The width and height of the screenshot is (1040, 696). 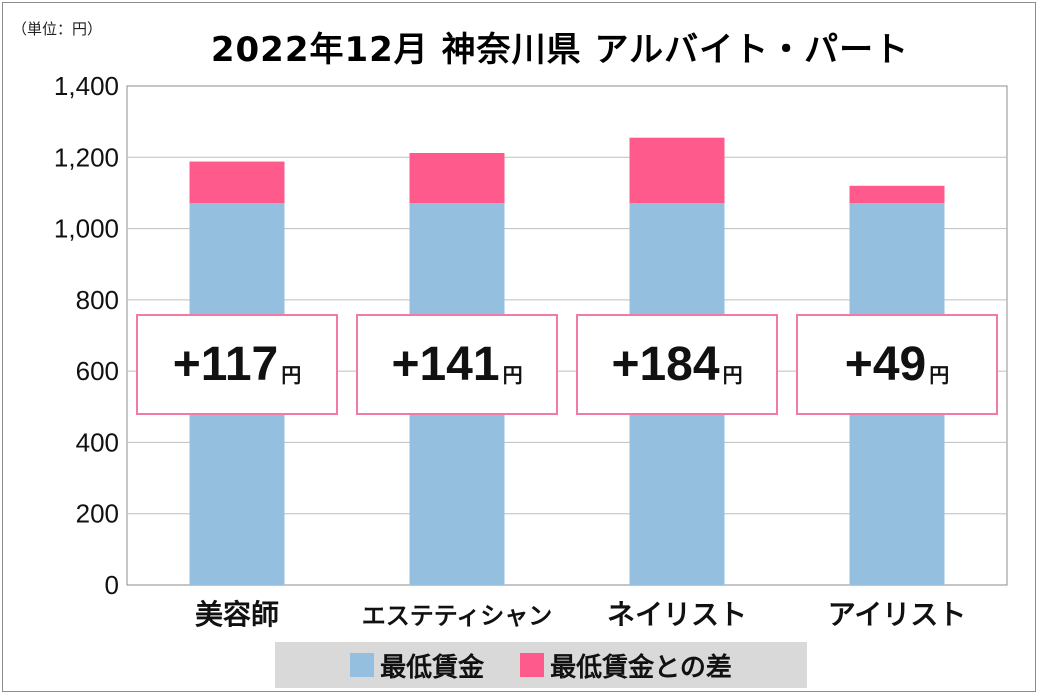 I want to click on legend-item-base: 最低賃金, so click(x=417, y=665).